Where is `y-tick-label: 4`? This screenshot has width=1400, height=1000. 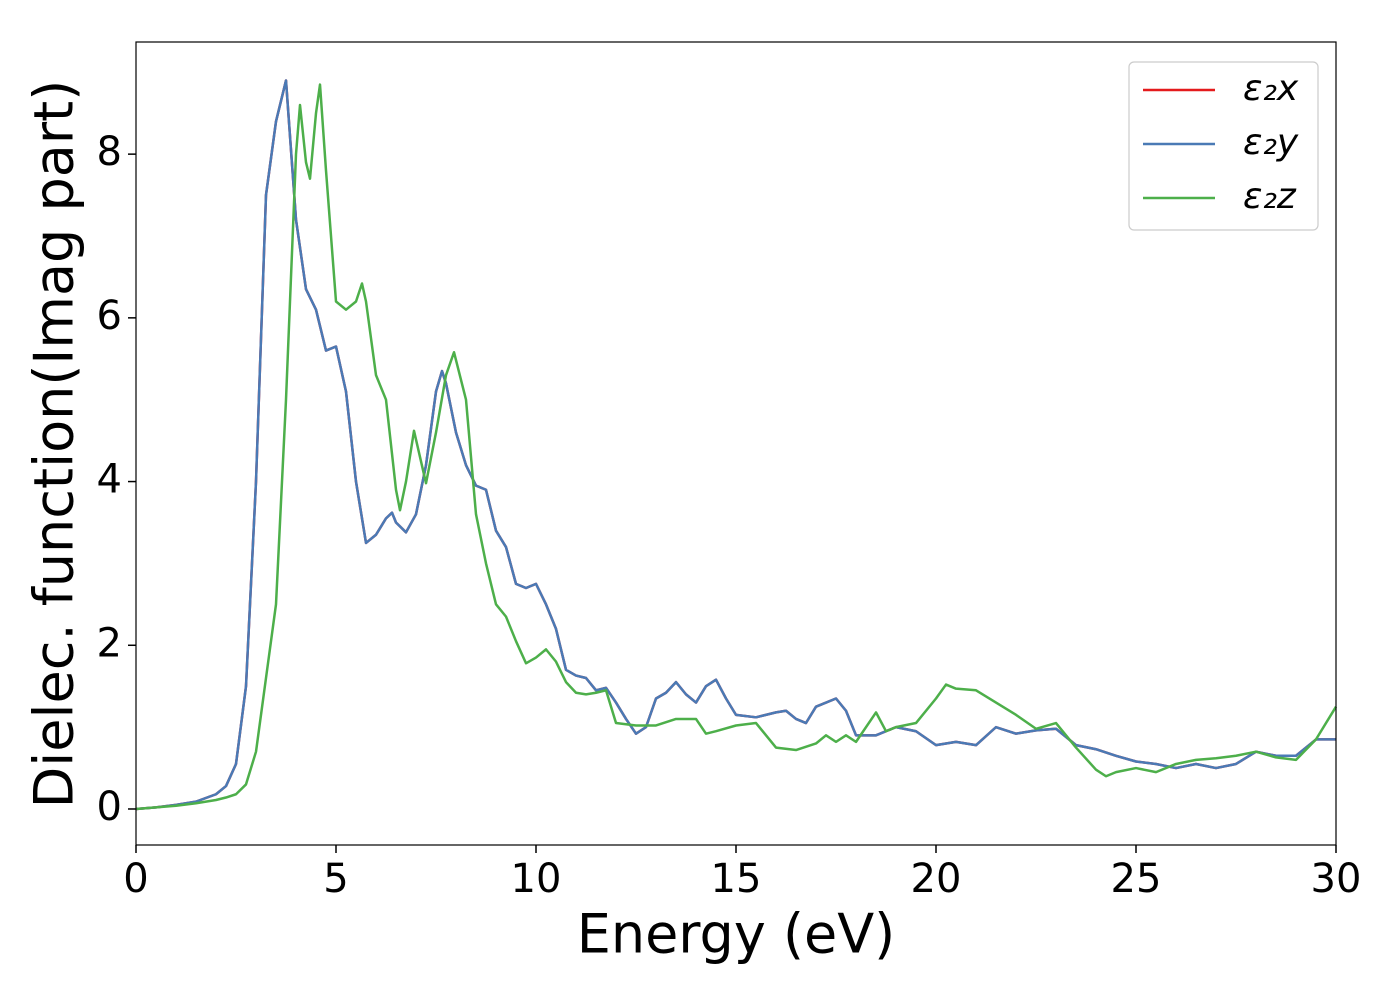 y-tick-label: 4 is located at coordinates (109, 480).